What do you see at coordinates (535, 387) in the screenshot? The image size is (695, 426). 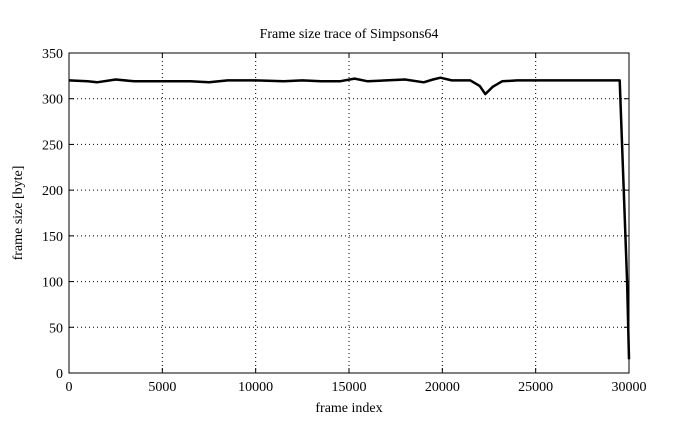 I see `x-tick-label: 25000` at bounding box center [535, 387].